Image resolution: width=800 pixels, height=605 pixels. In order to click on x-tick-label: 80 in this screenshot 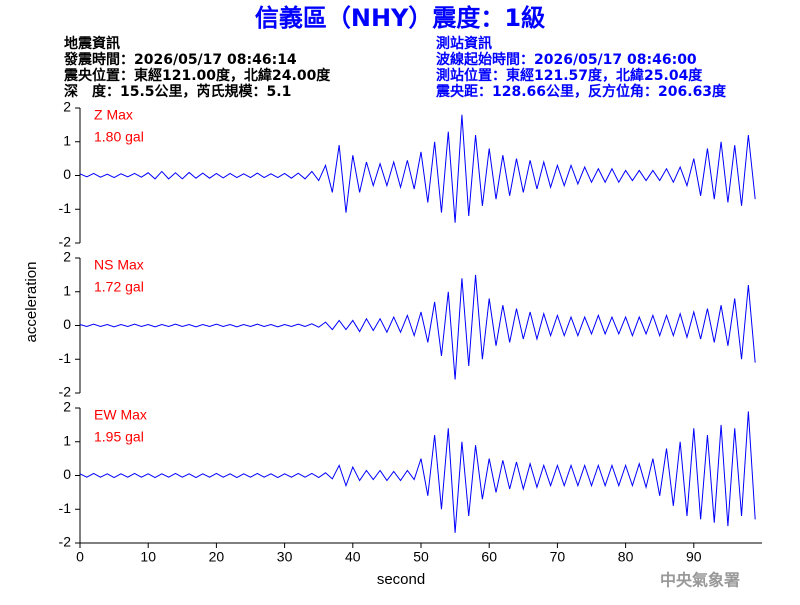, I will do `click(626, 557)`.